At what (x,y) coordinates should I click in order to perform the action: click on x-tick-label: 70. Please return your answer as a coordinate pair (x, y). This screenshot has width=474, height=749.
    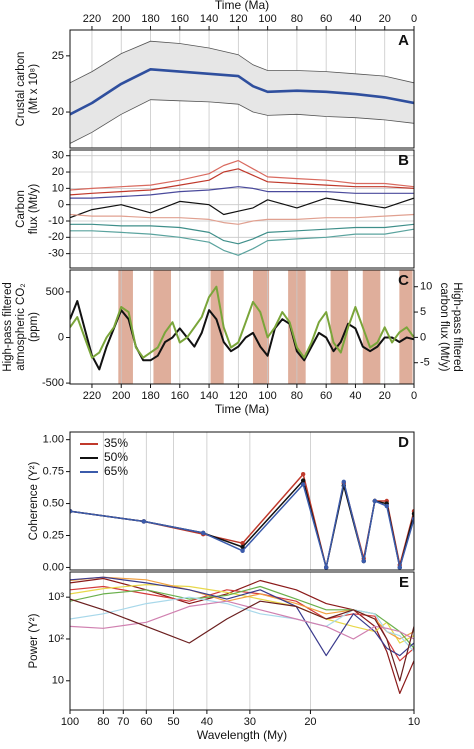
    Looking at the image, I should click on (123, 722).